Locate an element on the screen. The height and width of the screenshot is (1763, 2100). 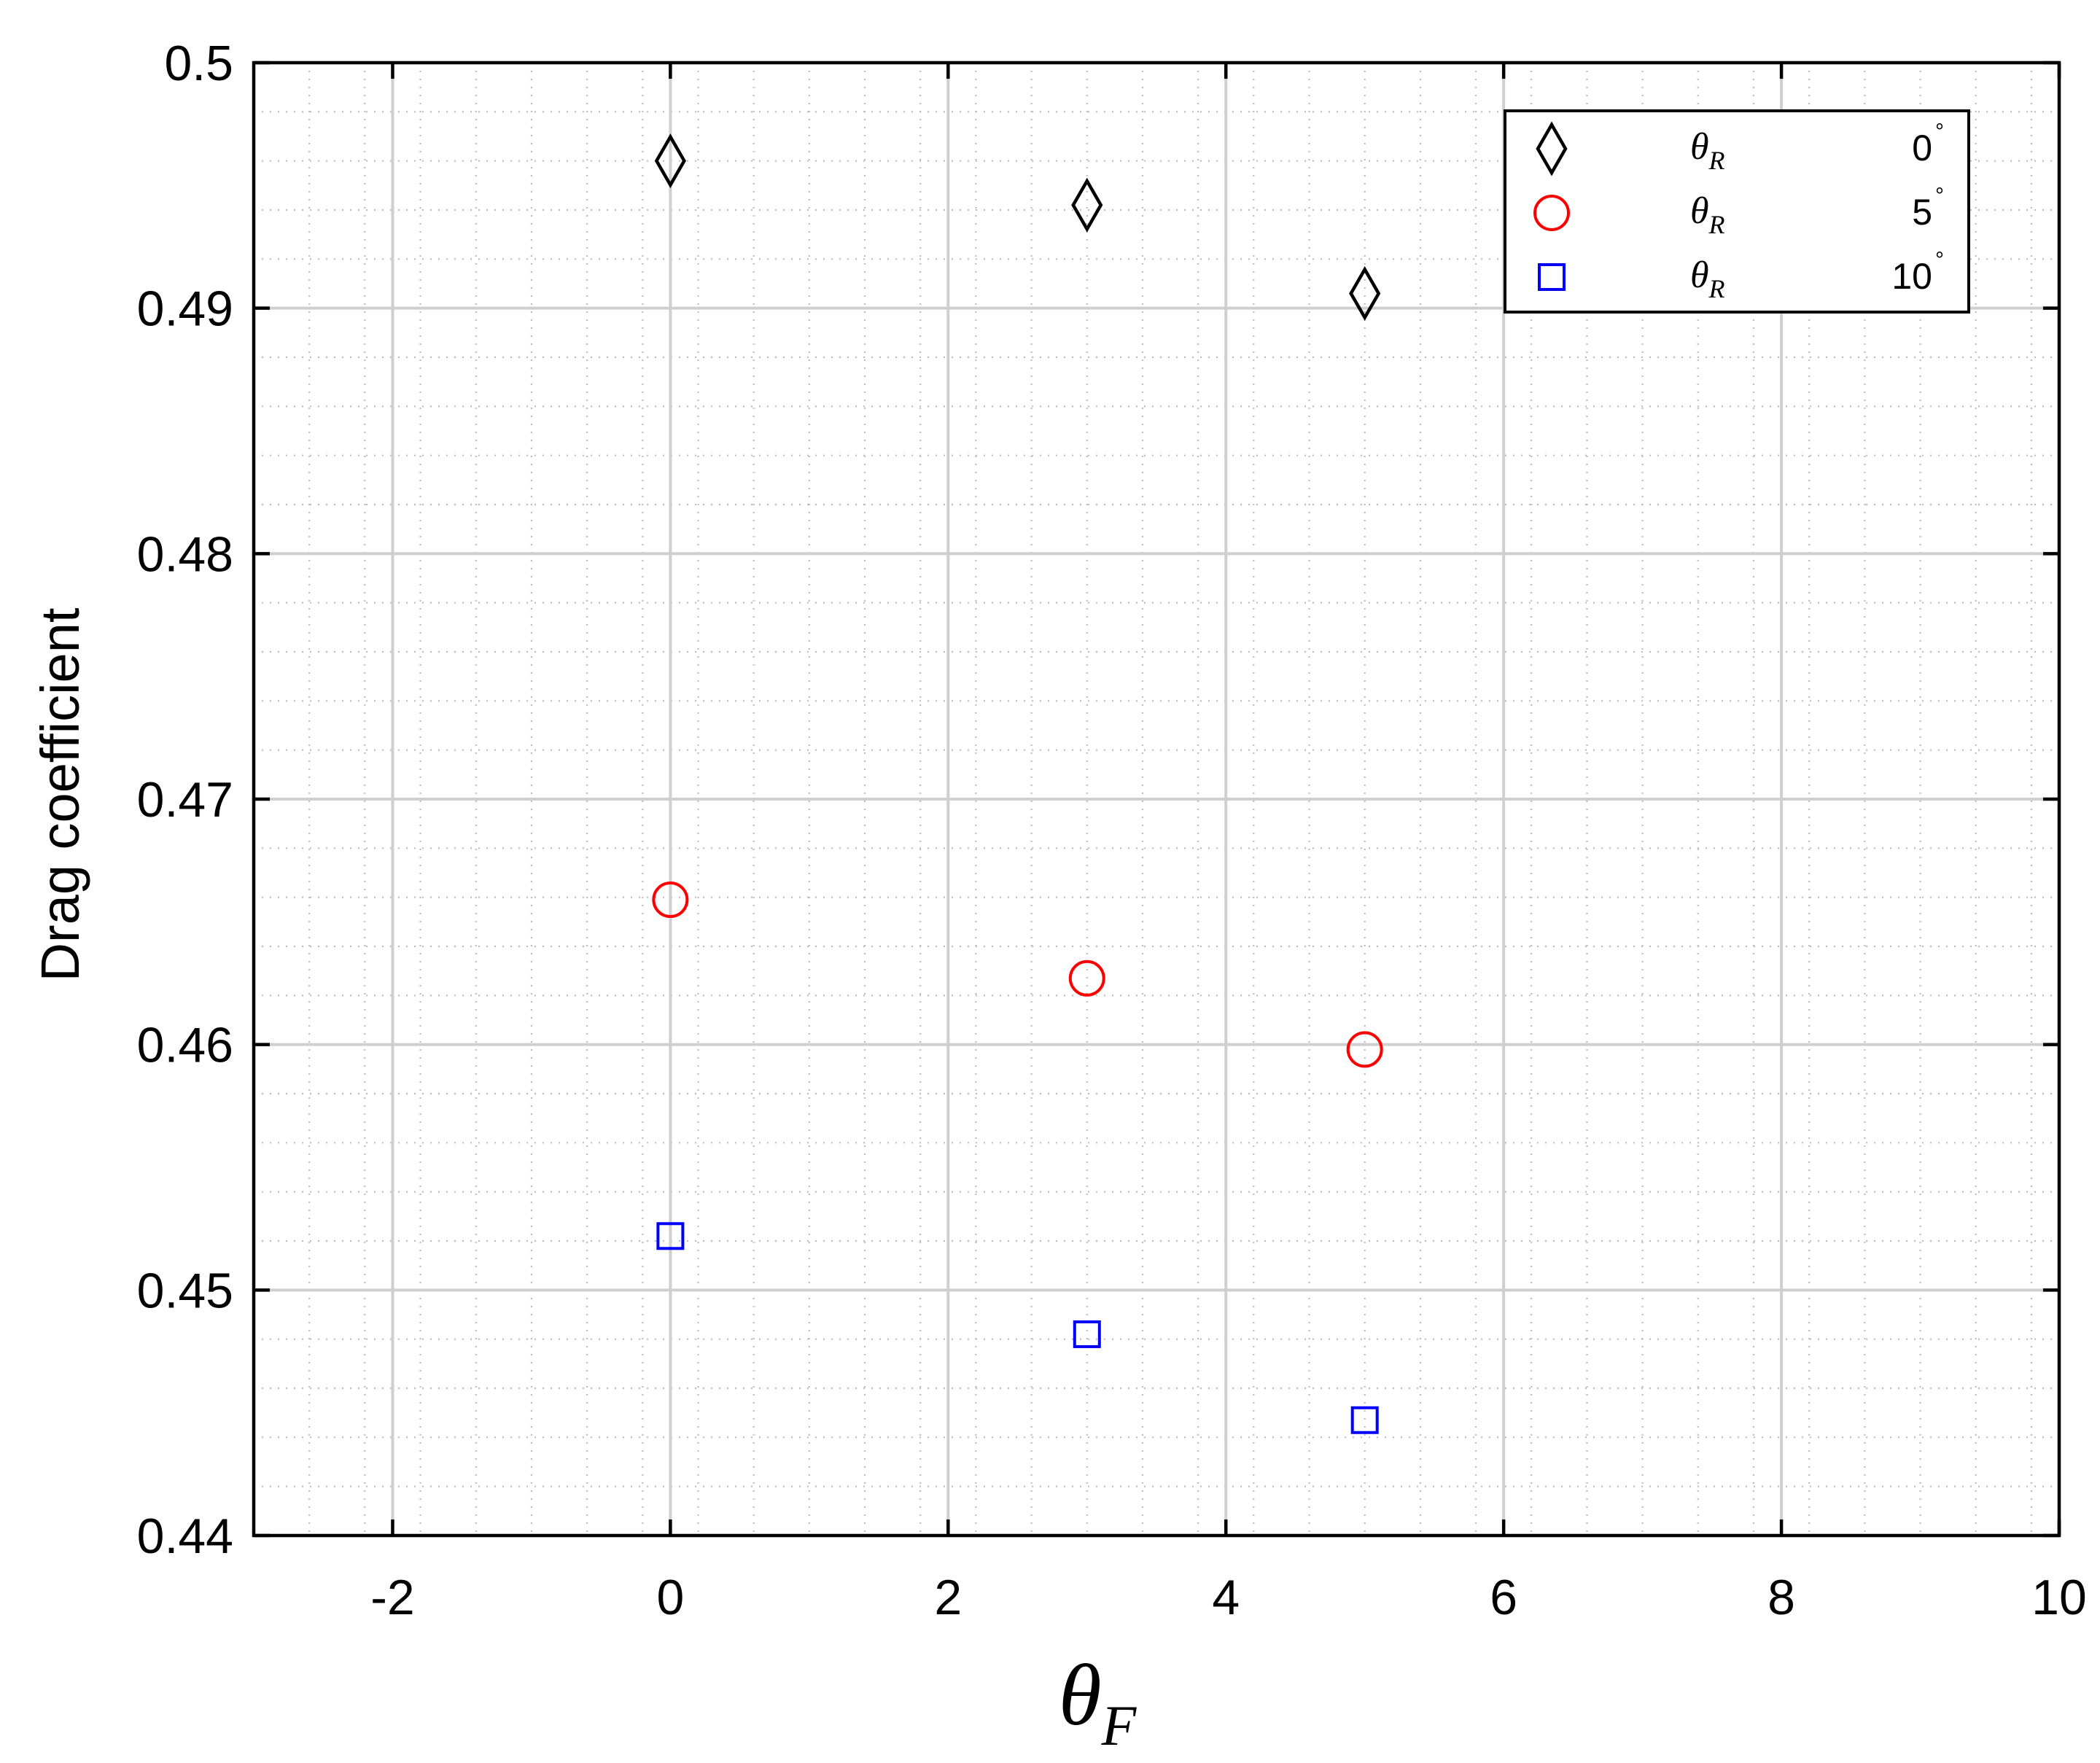
legend: θR 0 °θR 5 °θR 10 ° is located at coordinates (1737, 211).